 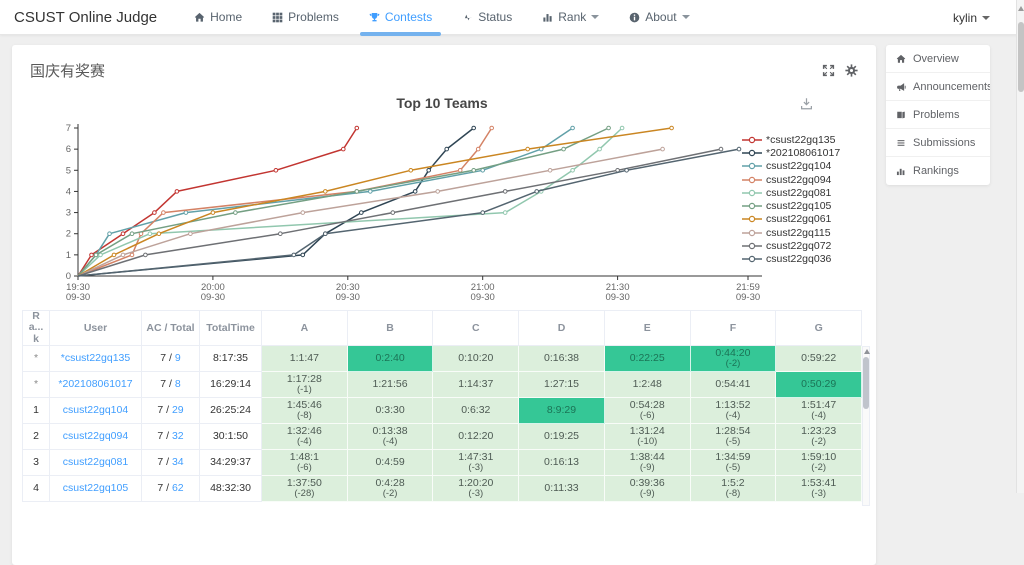 I want to click on svg-text: 09-30, so click(x=483, y=297).